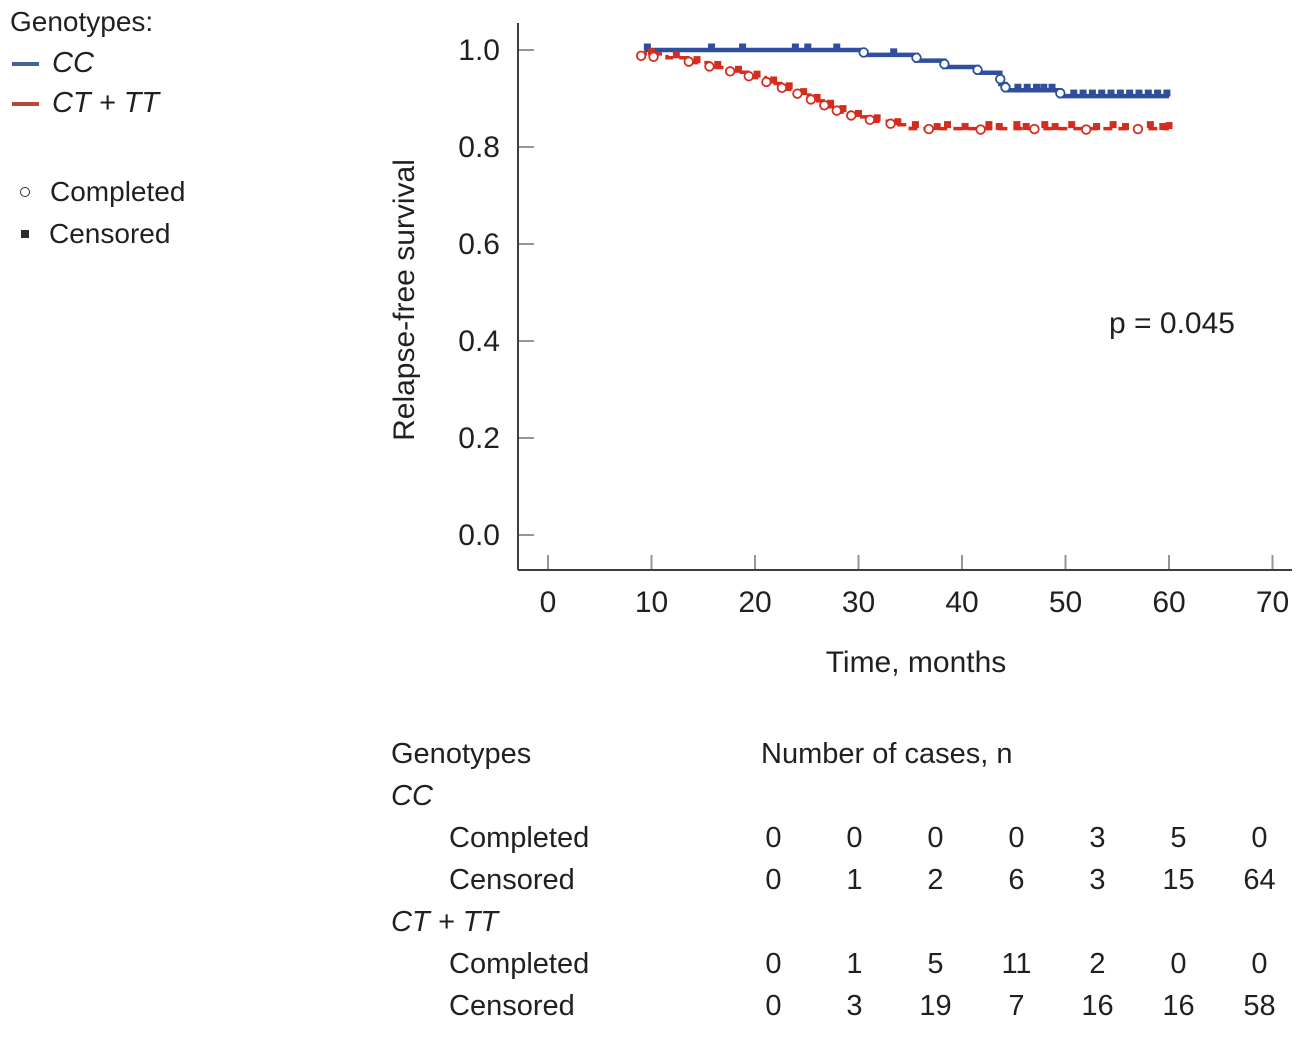 The width and height of the screenshot is (1299, 1048). Describe the element at coordinates (445, 921) in the screenshot. I see `table-group-ct-tt: CT + TT` at that location.